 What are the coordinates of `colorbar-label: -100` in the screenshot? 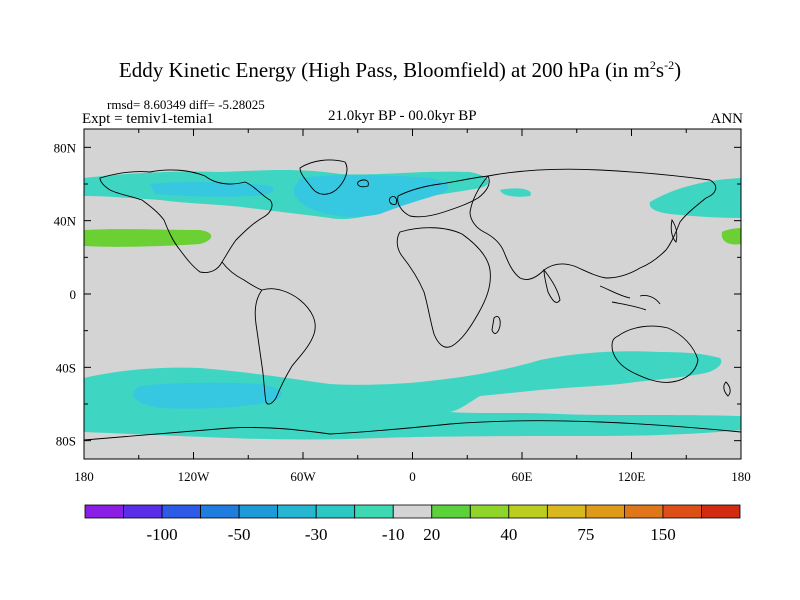 It's located at (161, 534).